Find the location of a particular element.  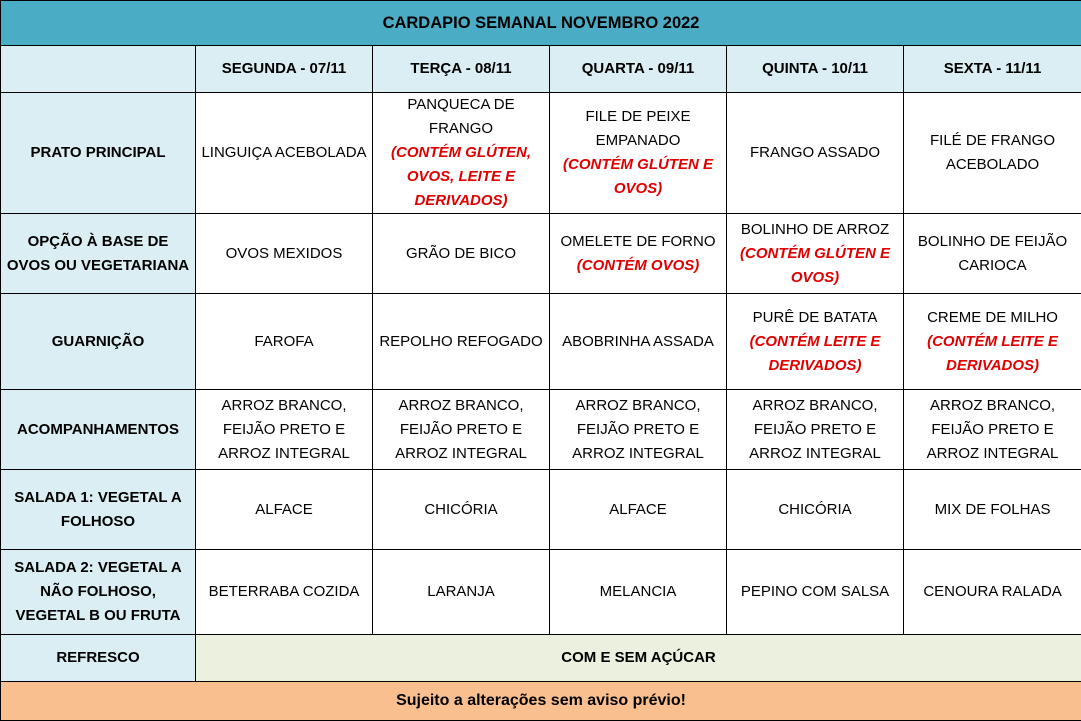

dish-name: MIX DE FOLHAS is located at coordinates (992, 510).